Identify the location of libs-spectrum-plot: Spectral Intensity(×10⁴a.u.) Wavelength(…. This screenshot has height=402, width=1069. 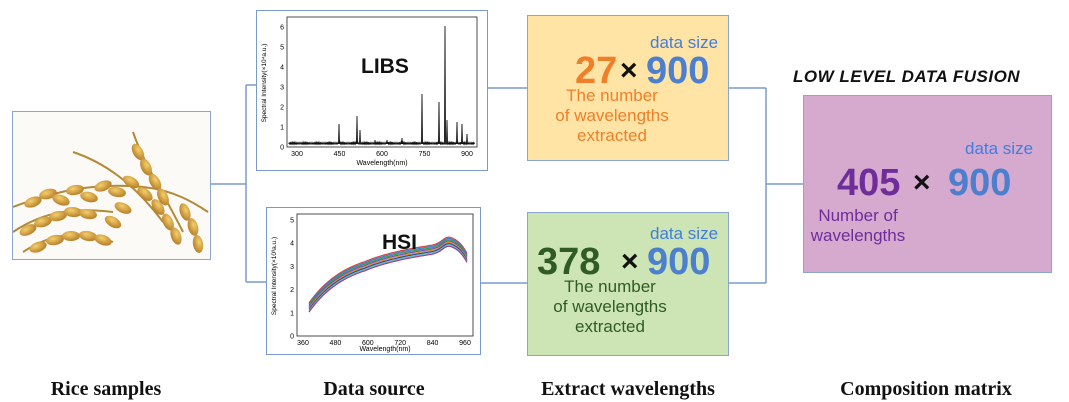
(369, 91).